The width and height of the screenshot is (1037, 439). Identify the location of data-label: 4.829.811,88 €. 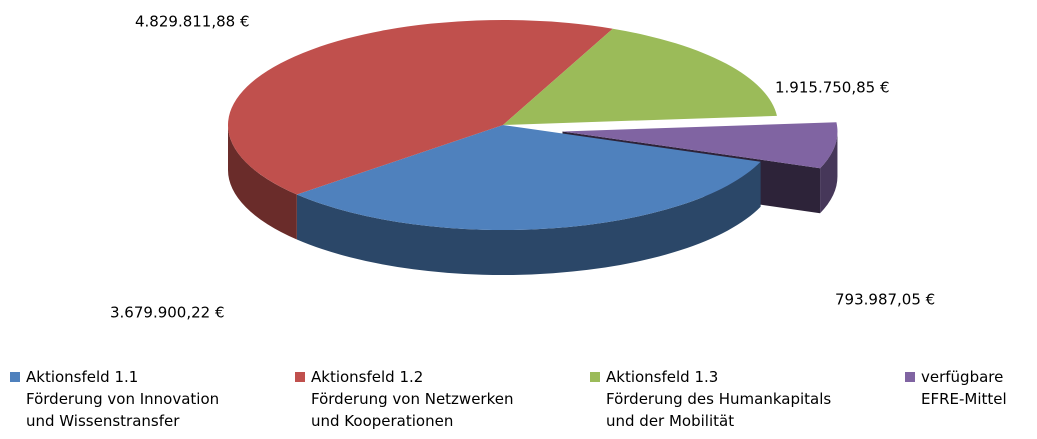
(192, 22).